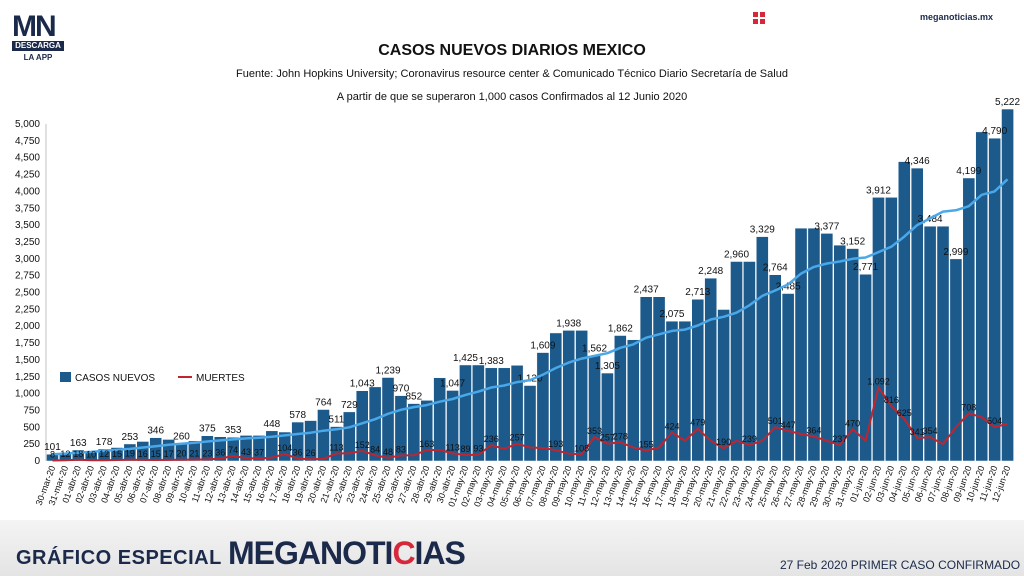 This screenshot has width=1024, height=576. I want to click on y-tick-label: 500, so click(31, 427).